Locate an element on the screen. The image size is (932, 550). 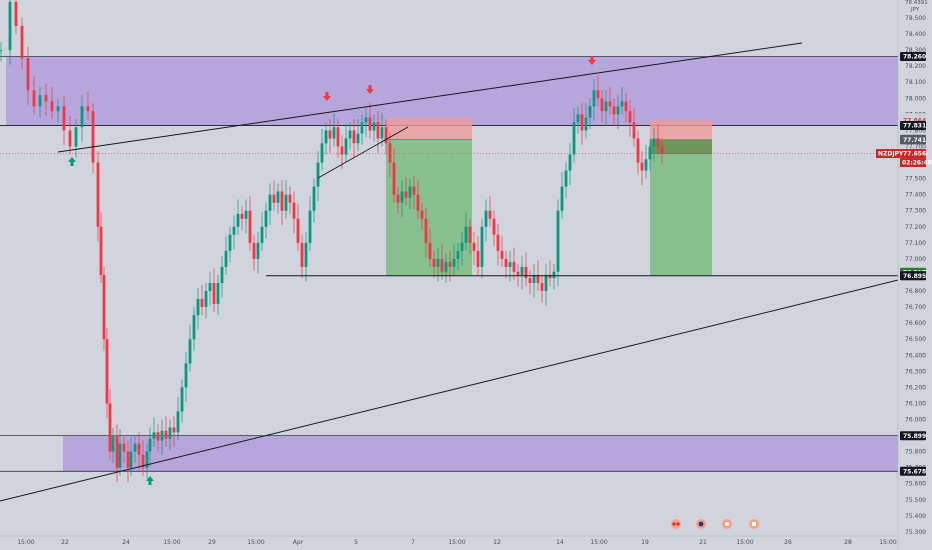
price-tick-label: 76.400 is located at coordinates (915, 355).